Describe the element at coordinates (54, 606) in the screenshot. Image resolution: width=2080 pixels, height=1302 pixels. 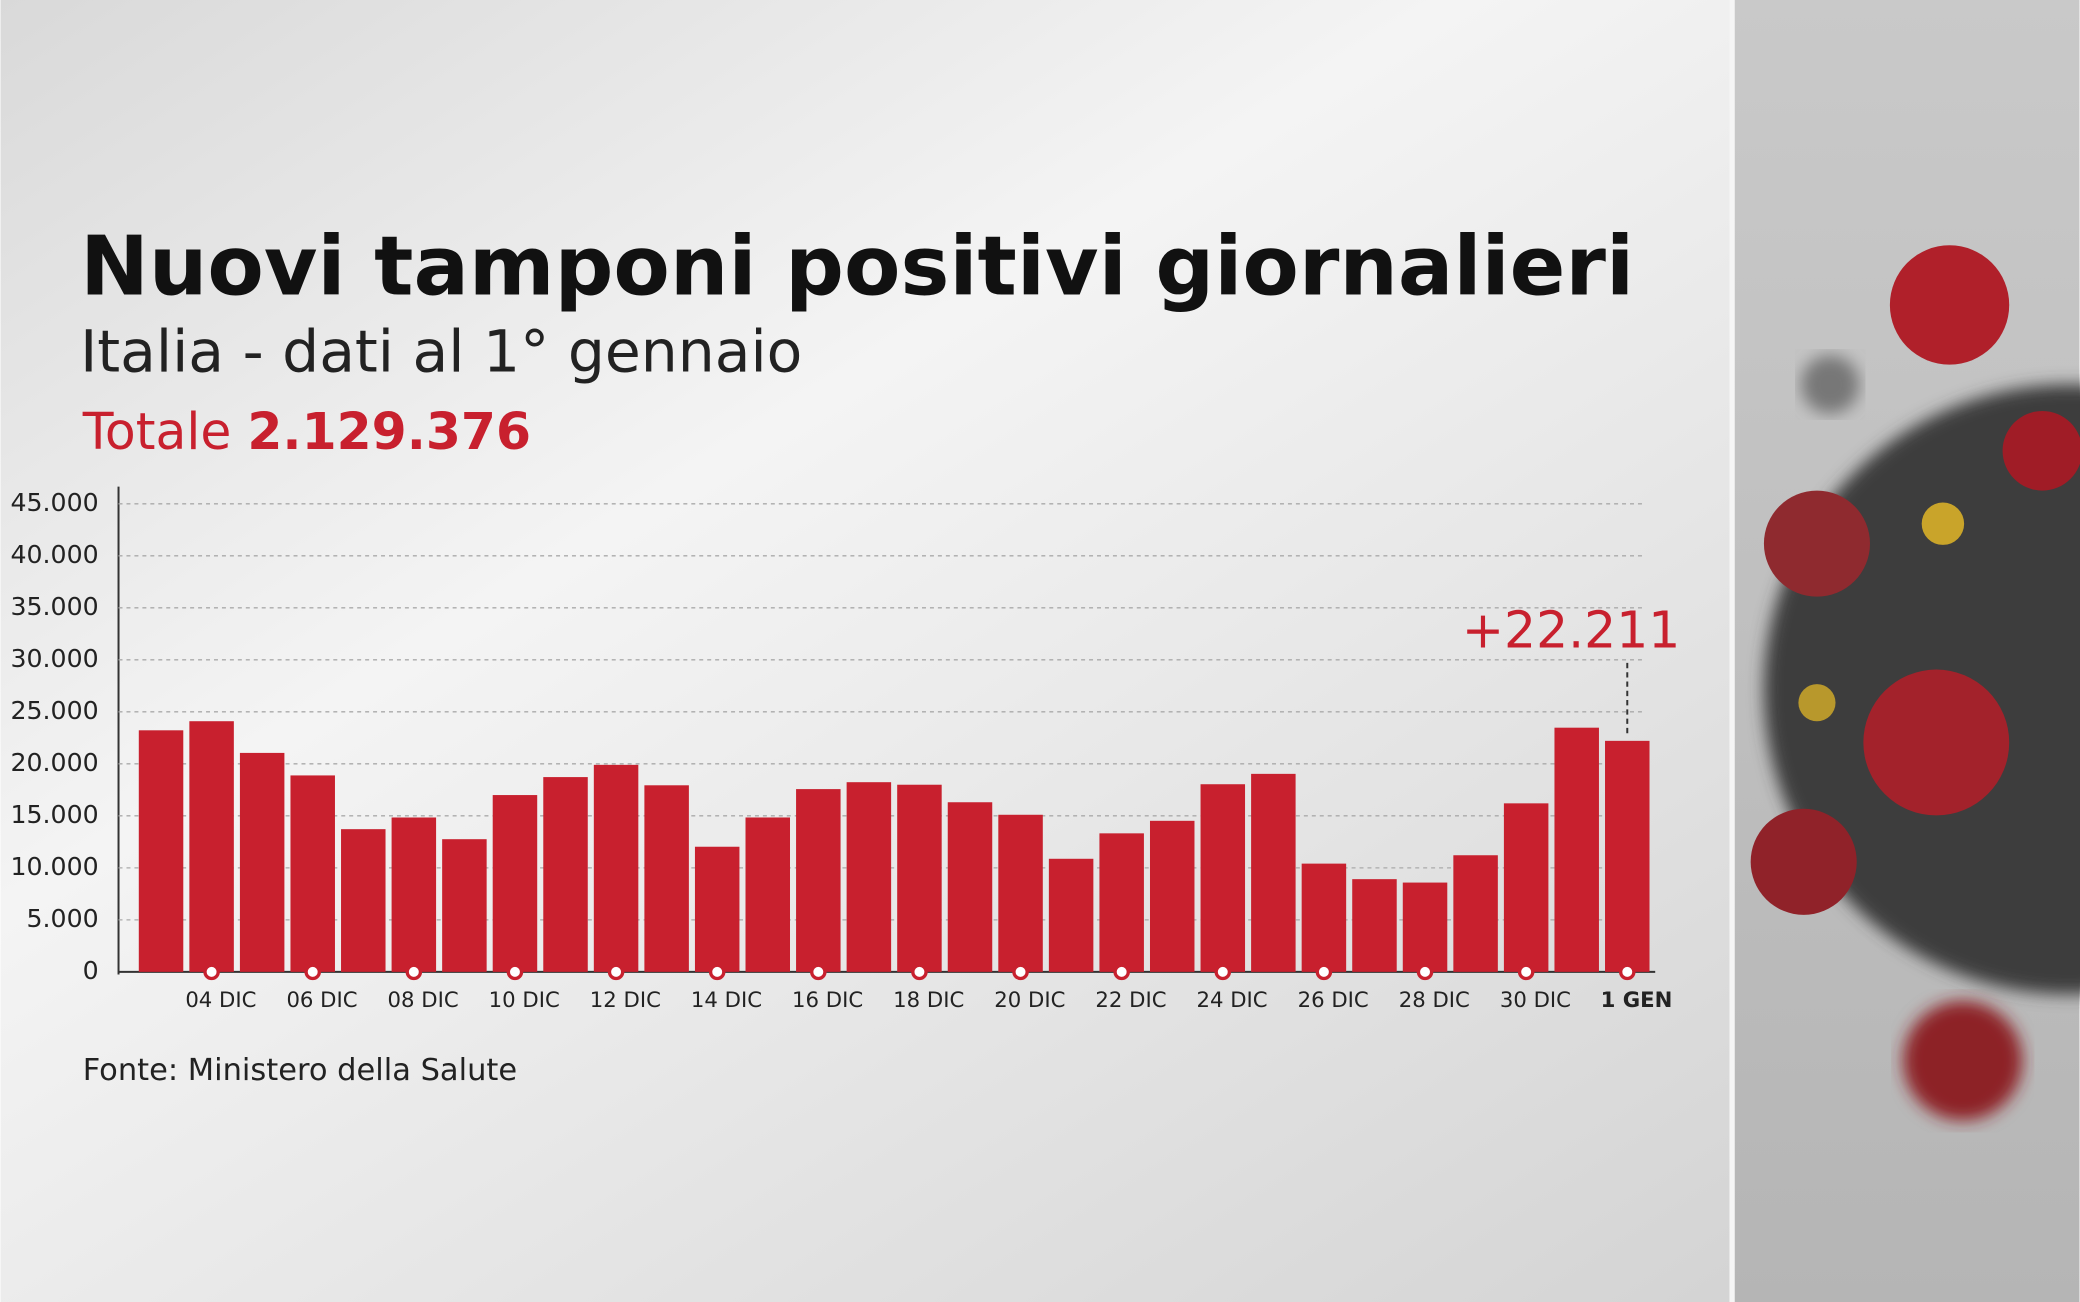
I see `y-tick-label: 35.000` at that location.